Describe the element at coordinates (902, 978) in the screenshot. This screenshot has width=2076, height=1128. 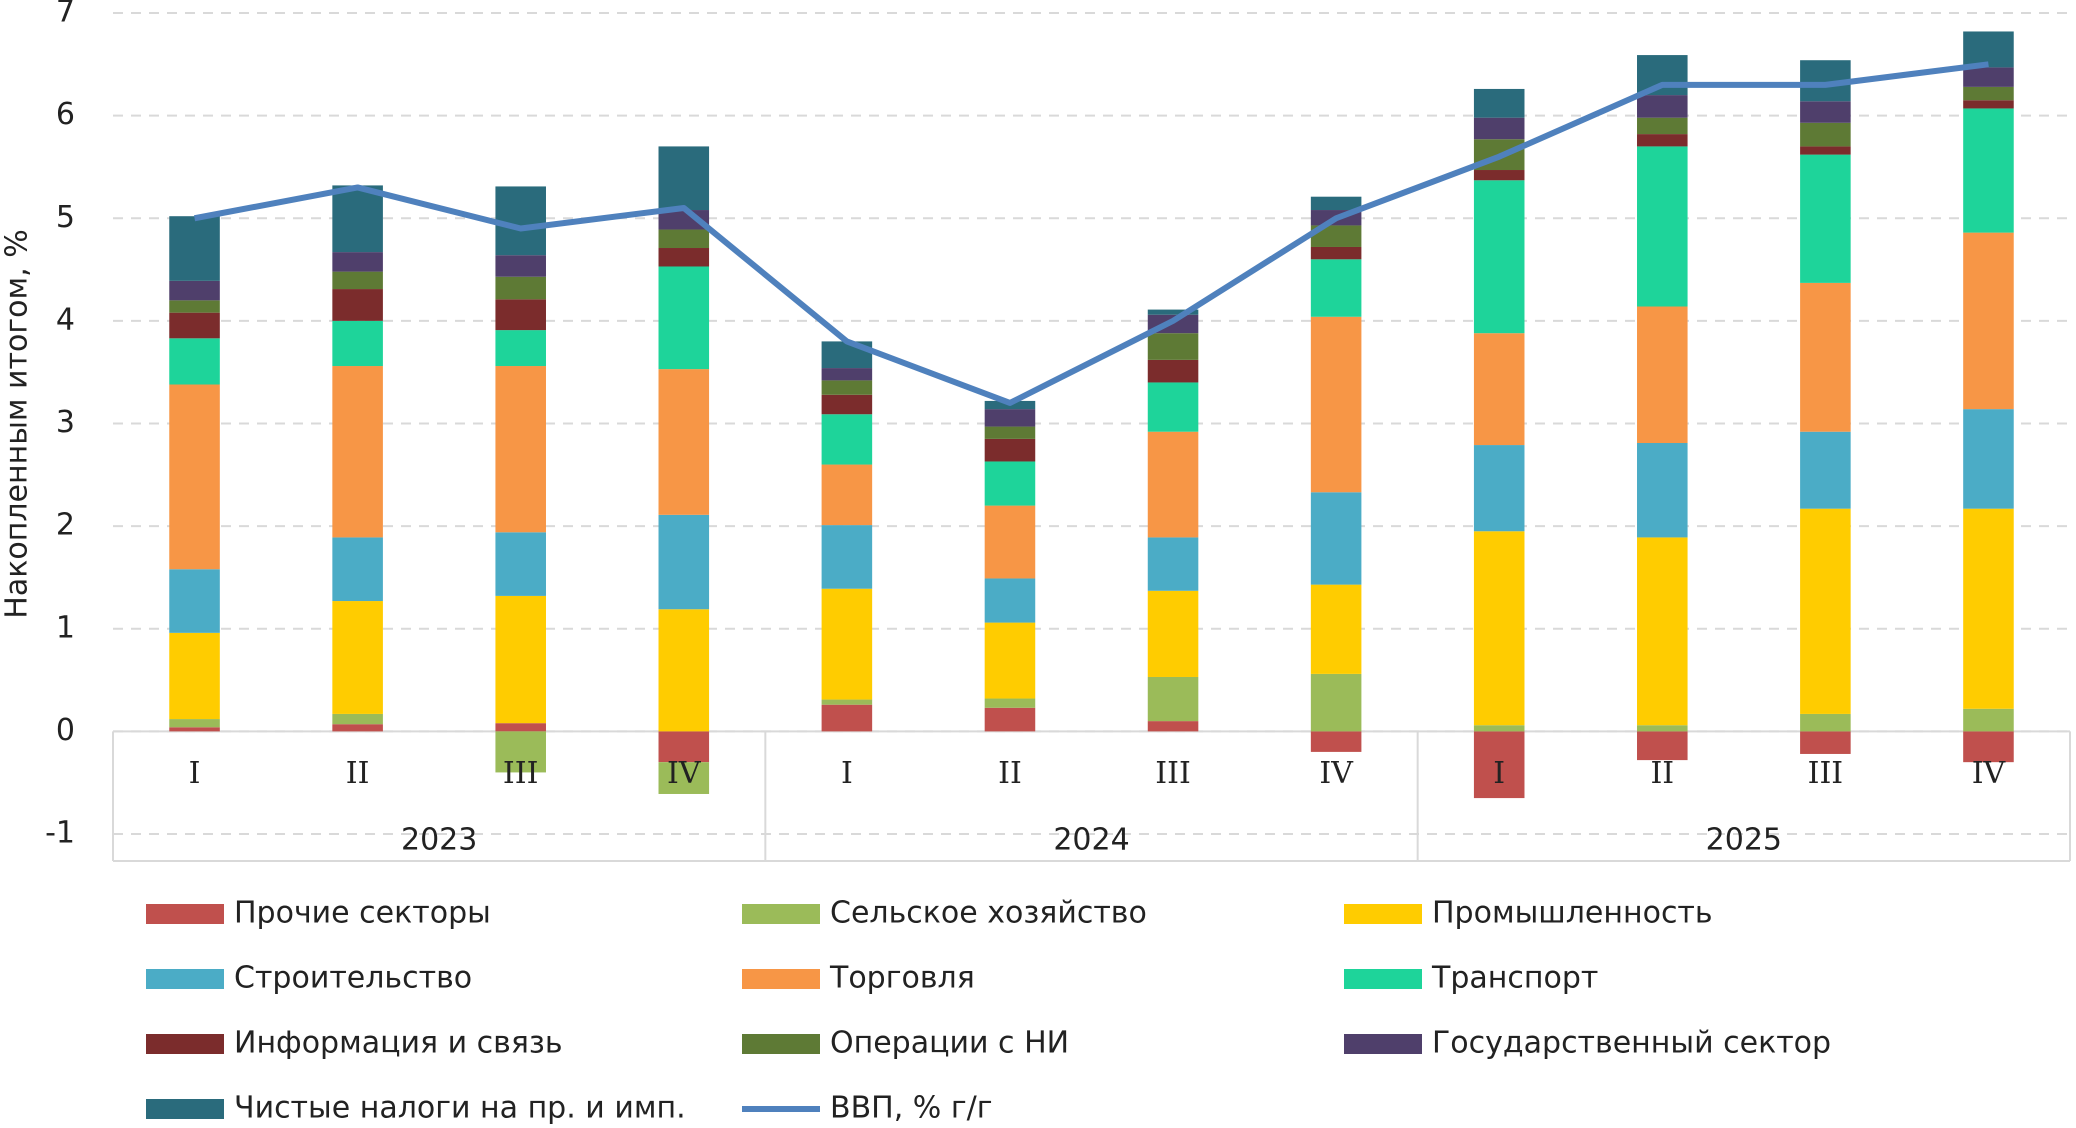
I see `legend-label: Торговля` at that location.